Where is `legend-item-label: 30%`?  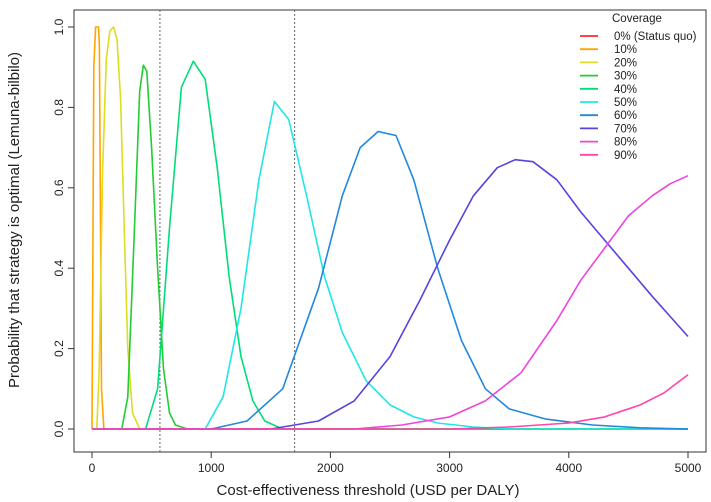 legend-item-label: 30% is located at coordinates (625, 77).